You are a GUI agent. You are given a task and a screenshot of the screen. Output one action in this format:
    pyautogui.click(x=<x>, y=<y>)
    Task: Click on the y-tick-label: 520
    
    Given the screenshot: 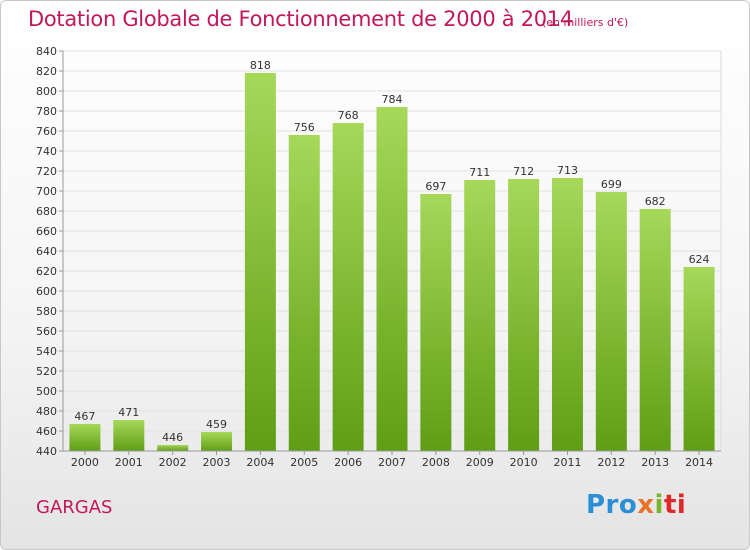 What is the action you would take?
    pyautogui.click(x=46, y=371)
    